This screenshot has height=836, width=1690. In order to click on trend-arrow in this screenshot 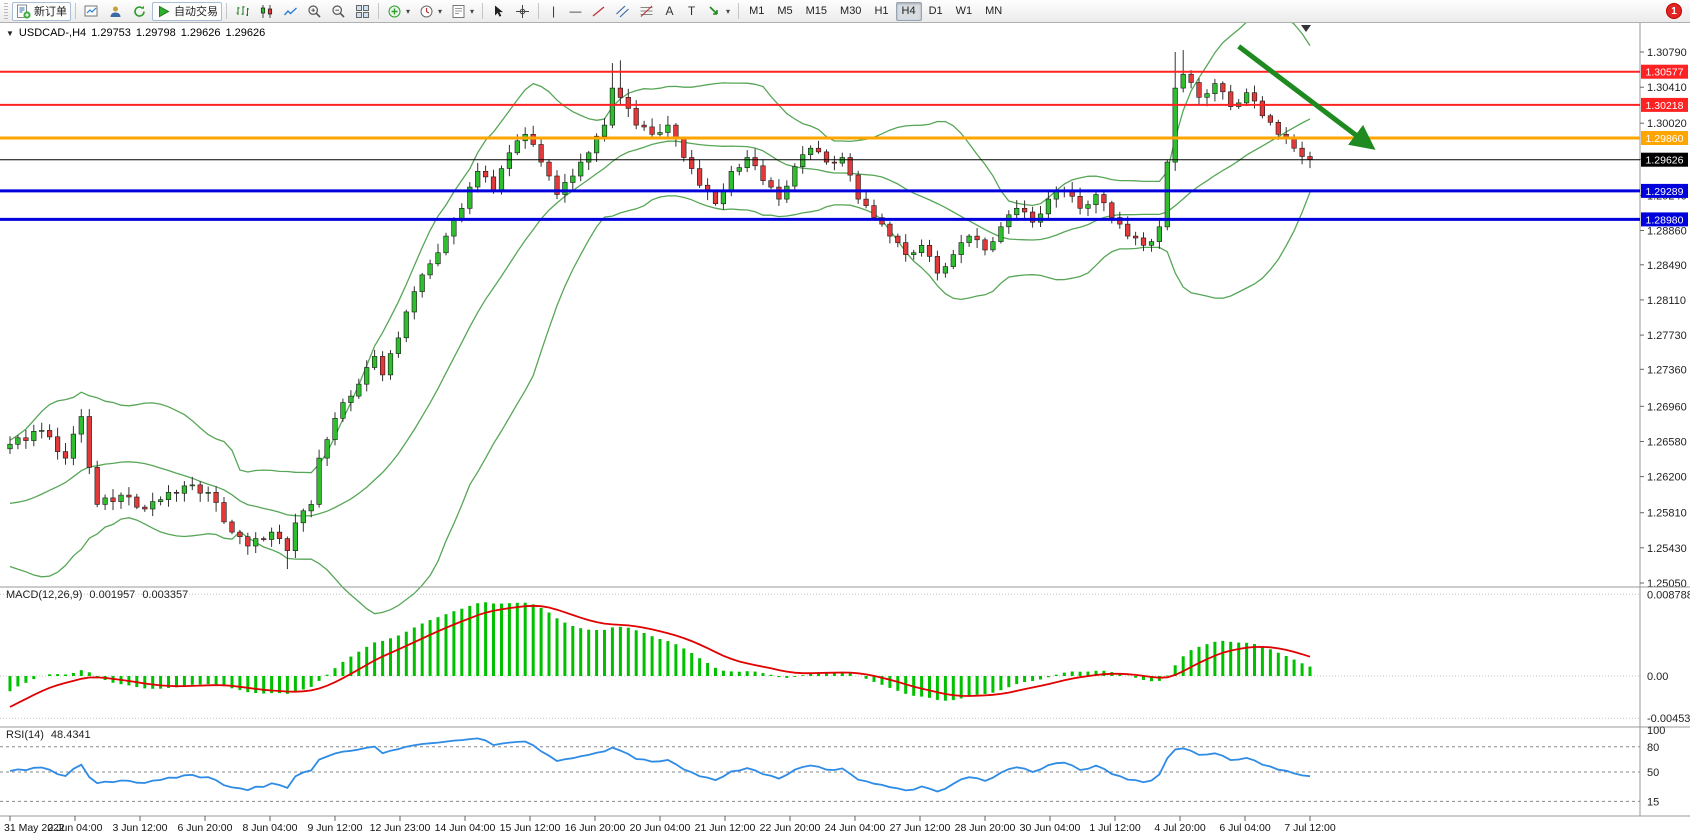, I will do `click(1306, 97)`.